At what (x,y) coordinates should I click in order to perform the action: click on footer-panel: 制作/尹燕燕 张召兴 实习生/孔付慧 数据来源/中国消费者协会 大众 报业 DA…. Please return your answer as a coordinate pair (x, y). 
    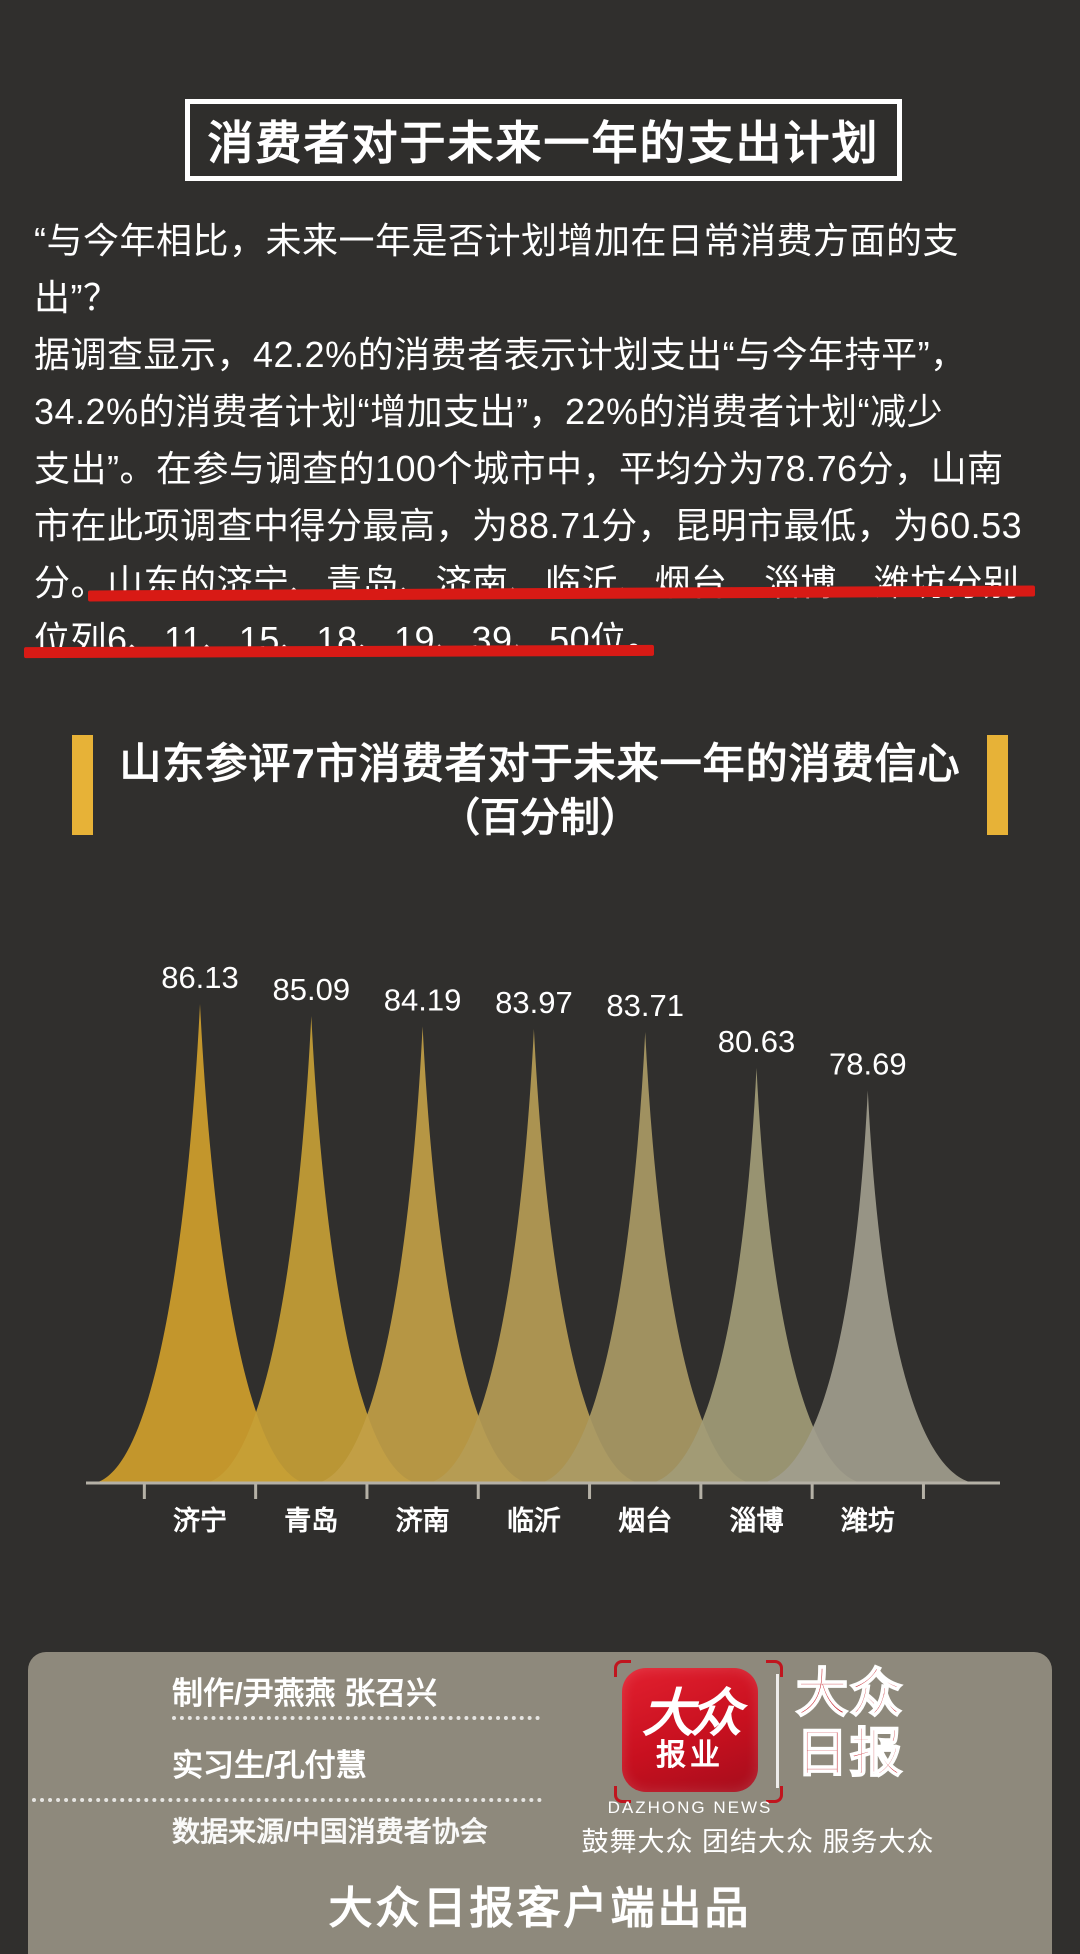
    Looking at the image, I should click on (540, 1803).